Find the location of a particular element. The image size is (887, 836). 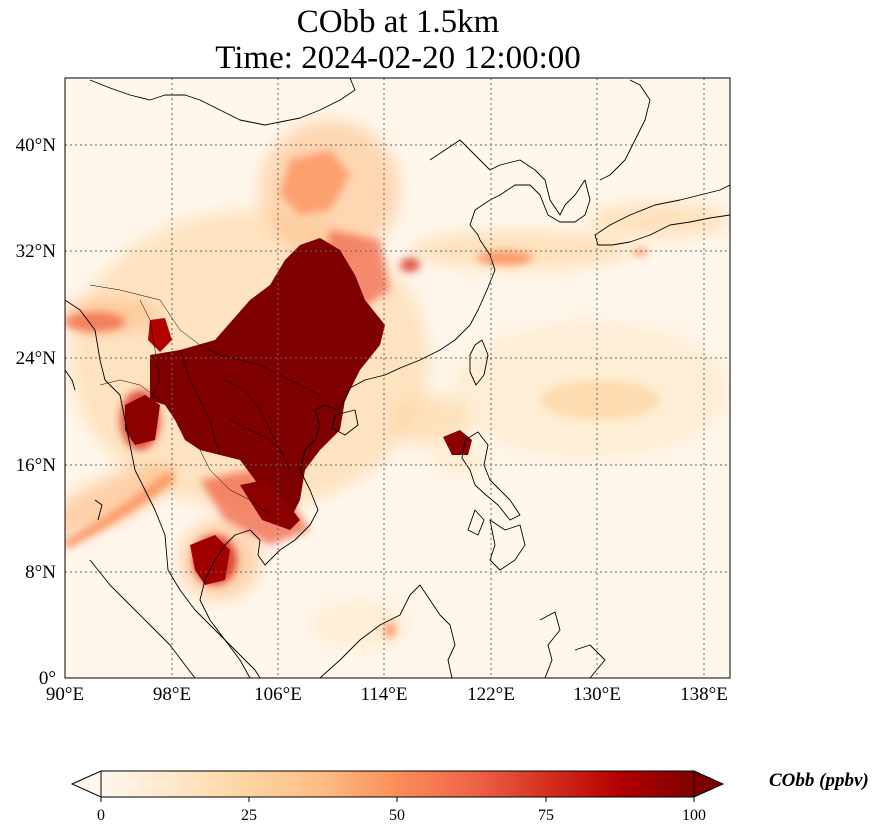

lon-tick-label: 138°E is located at coordinates (704, 694).